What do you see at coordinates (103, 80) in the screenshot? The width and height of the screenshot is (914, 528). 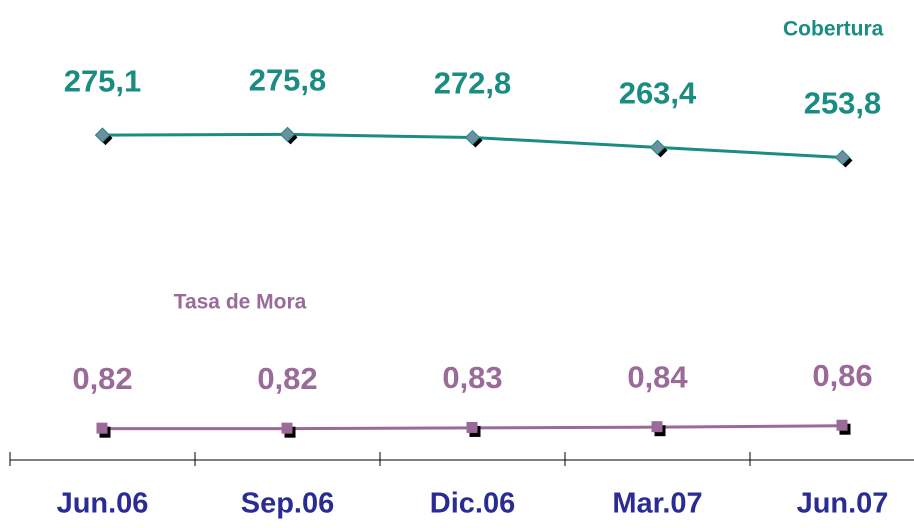 I see `data-label: 275,1` at bounding box center [103, 80].